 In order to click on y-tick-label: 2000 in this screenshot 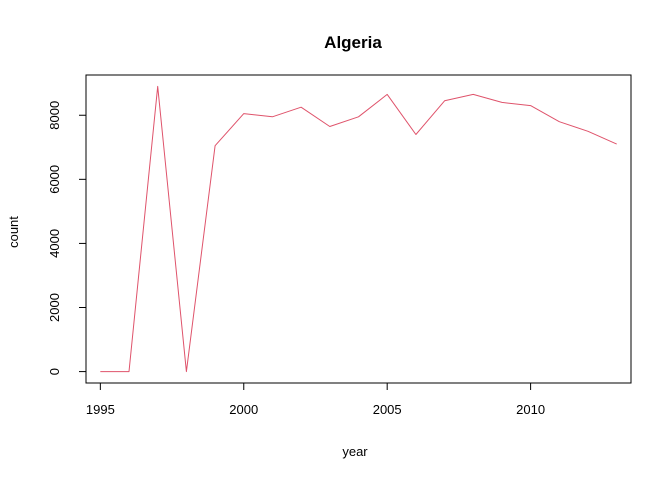, I will do `click(54, 307)`.